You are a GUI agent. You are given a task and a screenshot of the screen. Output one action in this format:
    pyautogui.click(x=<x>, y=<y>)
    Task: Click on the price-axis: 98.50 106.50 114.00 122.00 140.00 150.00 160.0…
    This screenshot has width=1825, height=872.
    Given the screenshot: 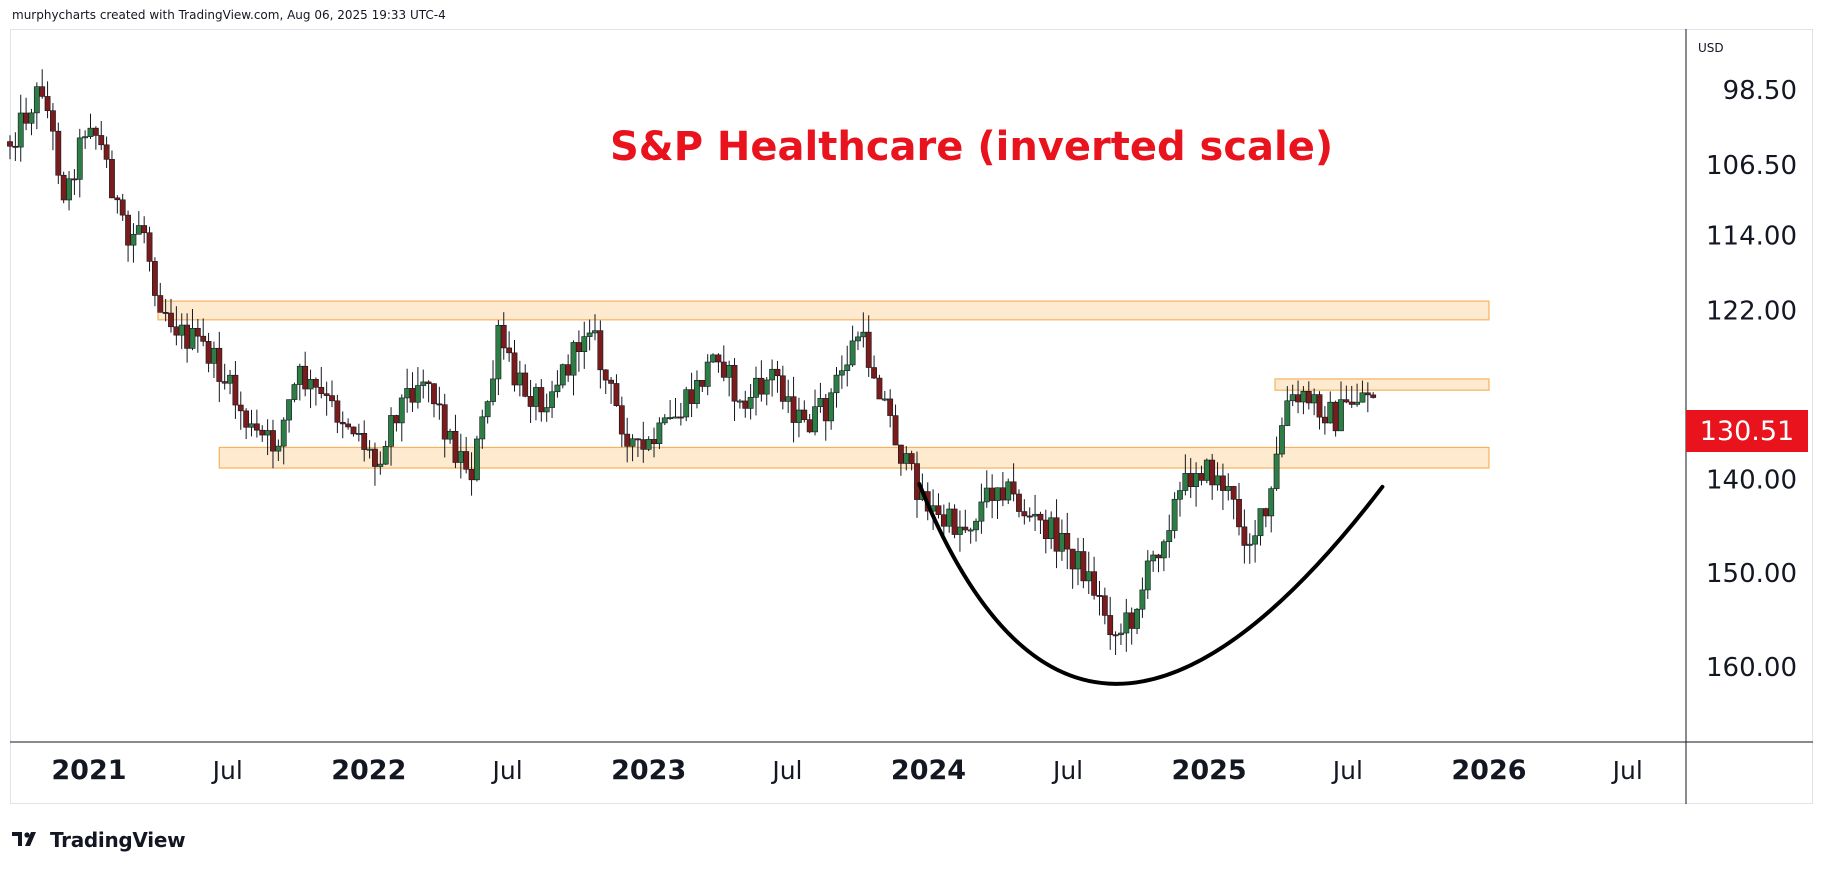 What is the action you would take?
    pyautogui.click(x=1751, y=379)
    